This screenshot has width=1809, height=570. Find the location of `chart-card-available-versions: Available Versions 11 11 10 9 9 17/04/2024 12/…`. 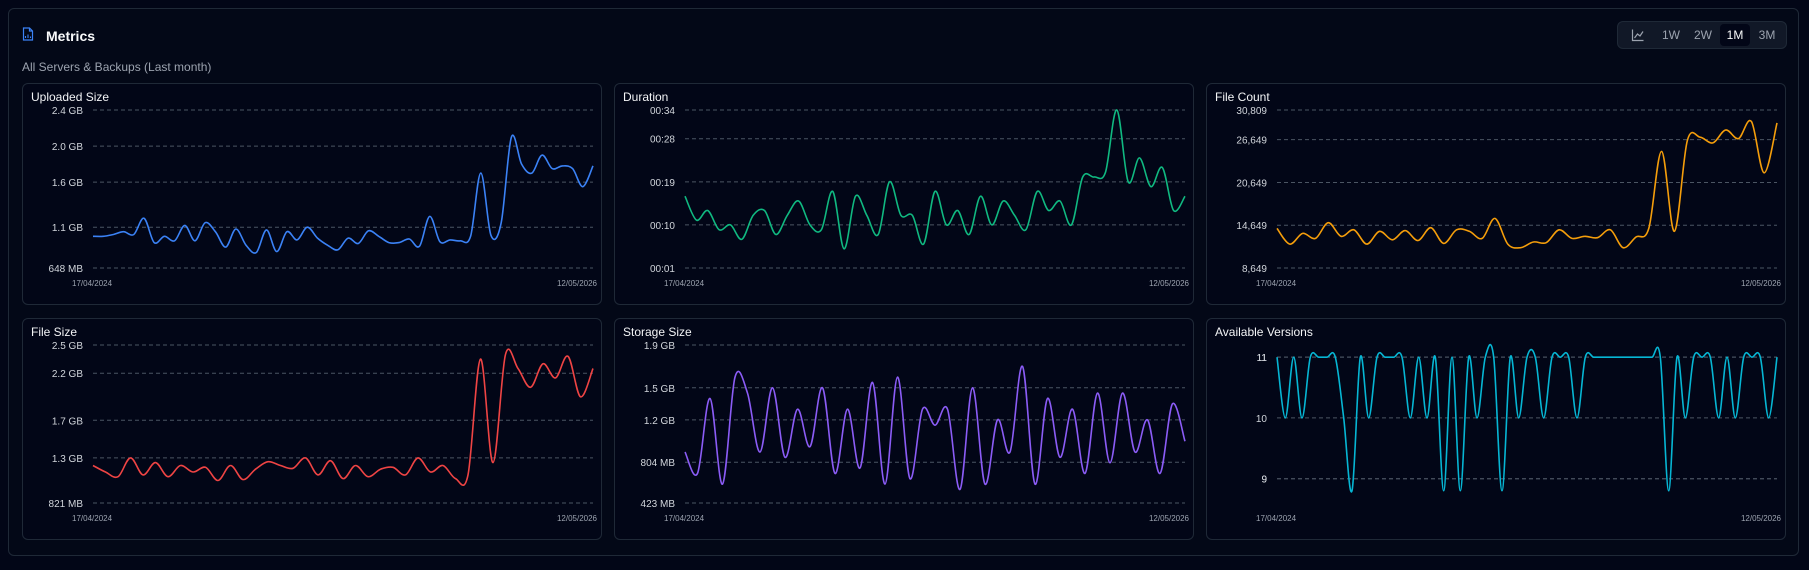

chart-card-available-versions: Available Versions 11 11 10 9 9 17/04/2024 12/… is located at coordinates (1496, 429).